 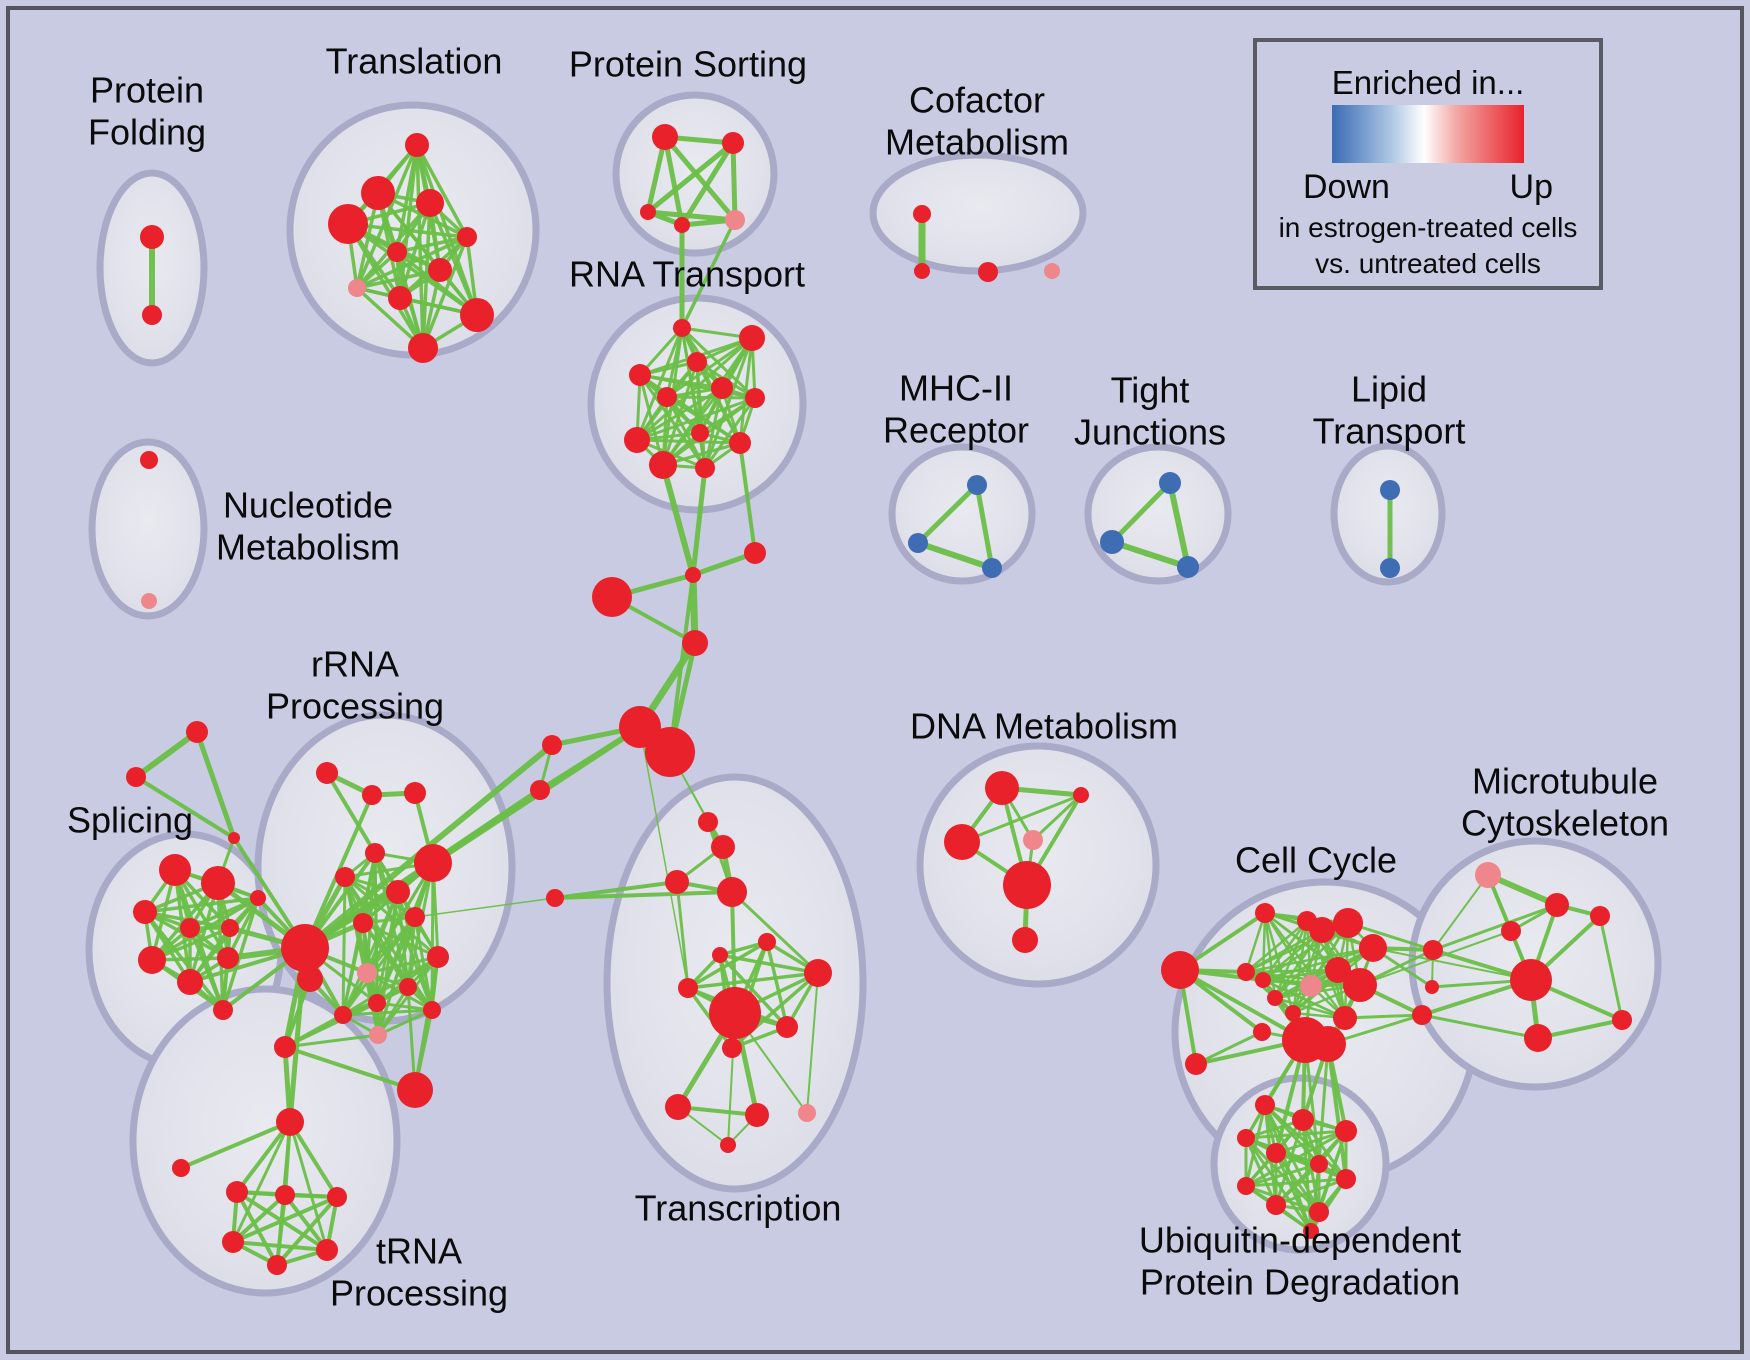 What do you see at coordinates (233, 1242) in the screenshot?
I see `node-tn4` at bounding box center [233, 1242].